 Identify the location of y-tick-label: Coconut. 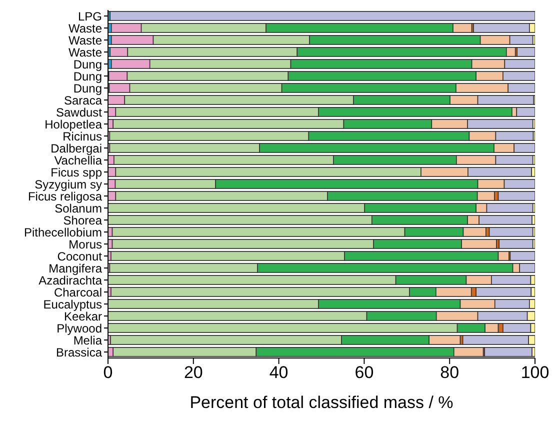
(80, 256).